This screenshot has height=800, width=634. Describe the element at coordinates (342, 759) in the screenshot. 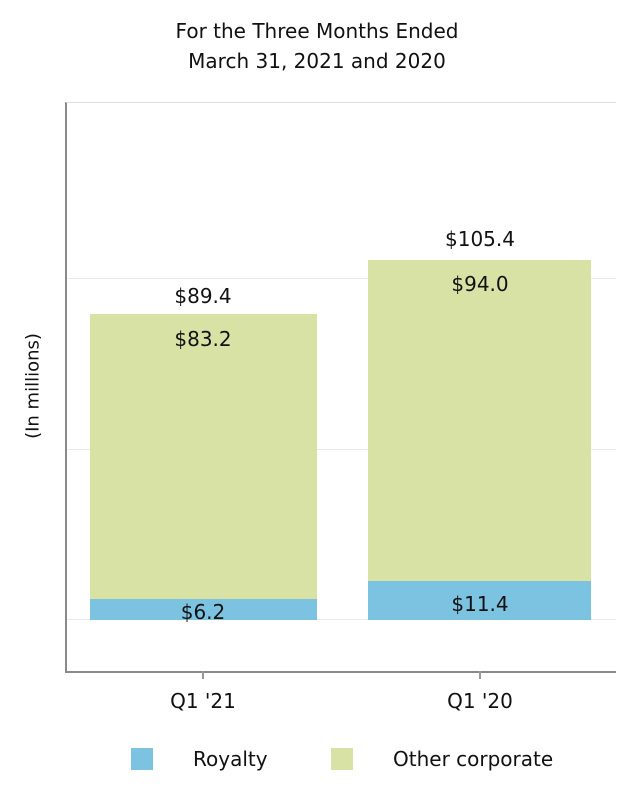

I see `legend-swatch-other-corporate` at that location.